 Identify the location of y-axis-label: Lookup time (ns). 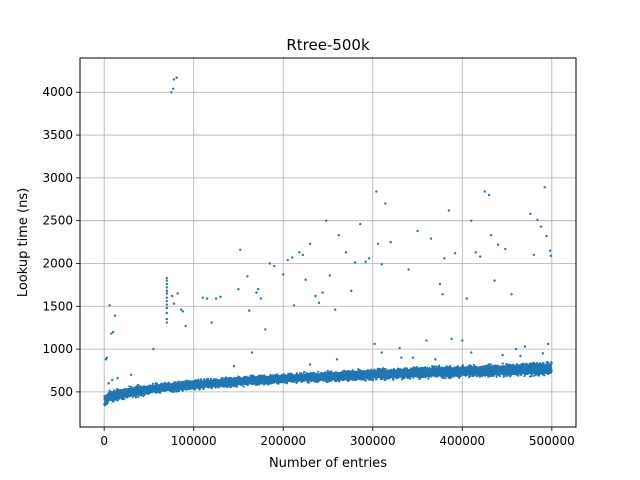
(23, 242).